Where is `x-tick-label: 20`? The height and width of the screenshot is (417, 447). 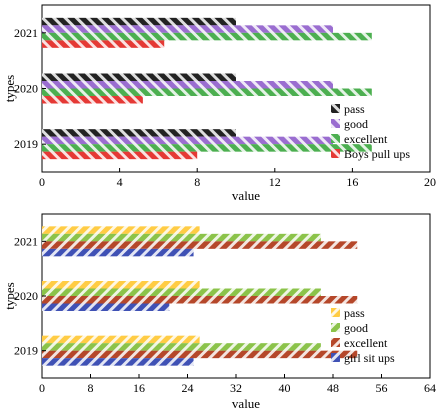
x-tick-label: 20 is located at coordinates (430, 182).